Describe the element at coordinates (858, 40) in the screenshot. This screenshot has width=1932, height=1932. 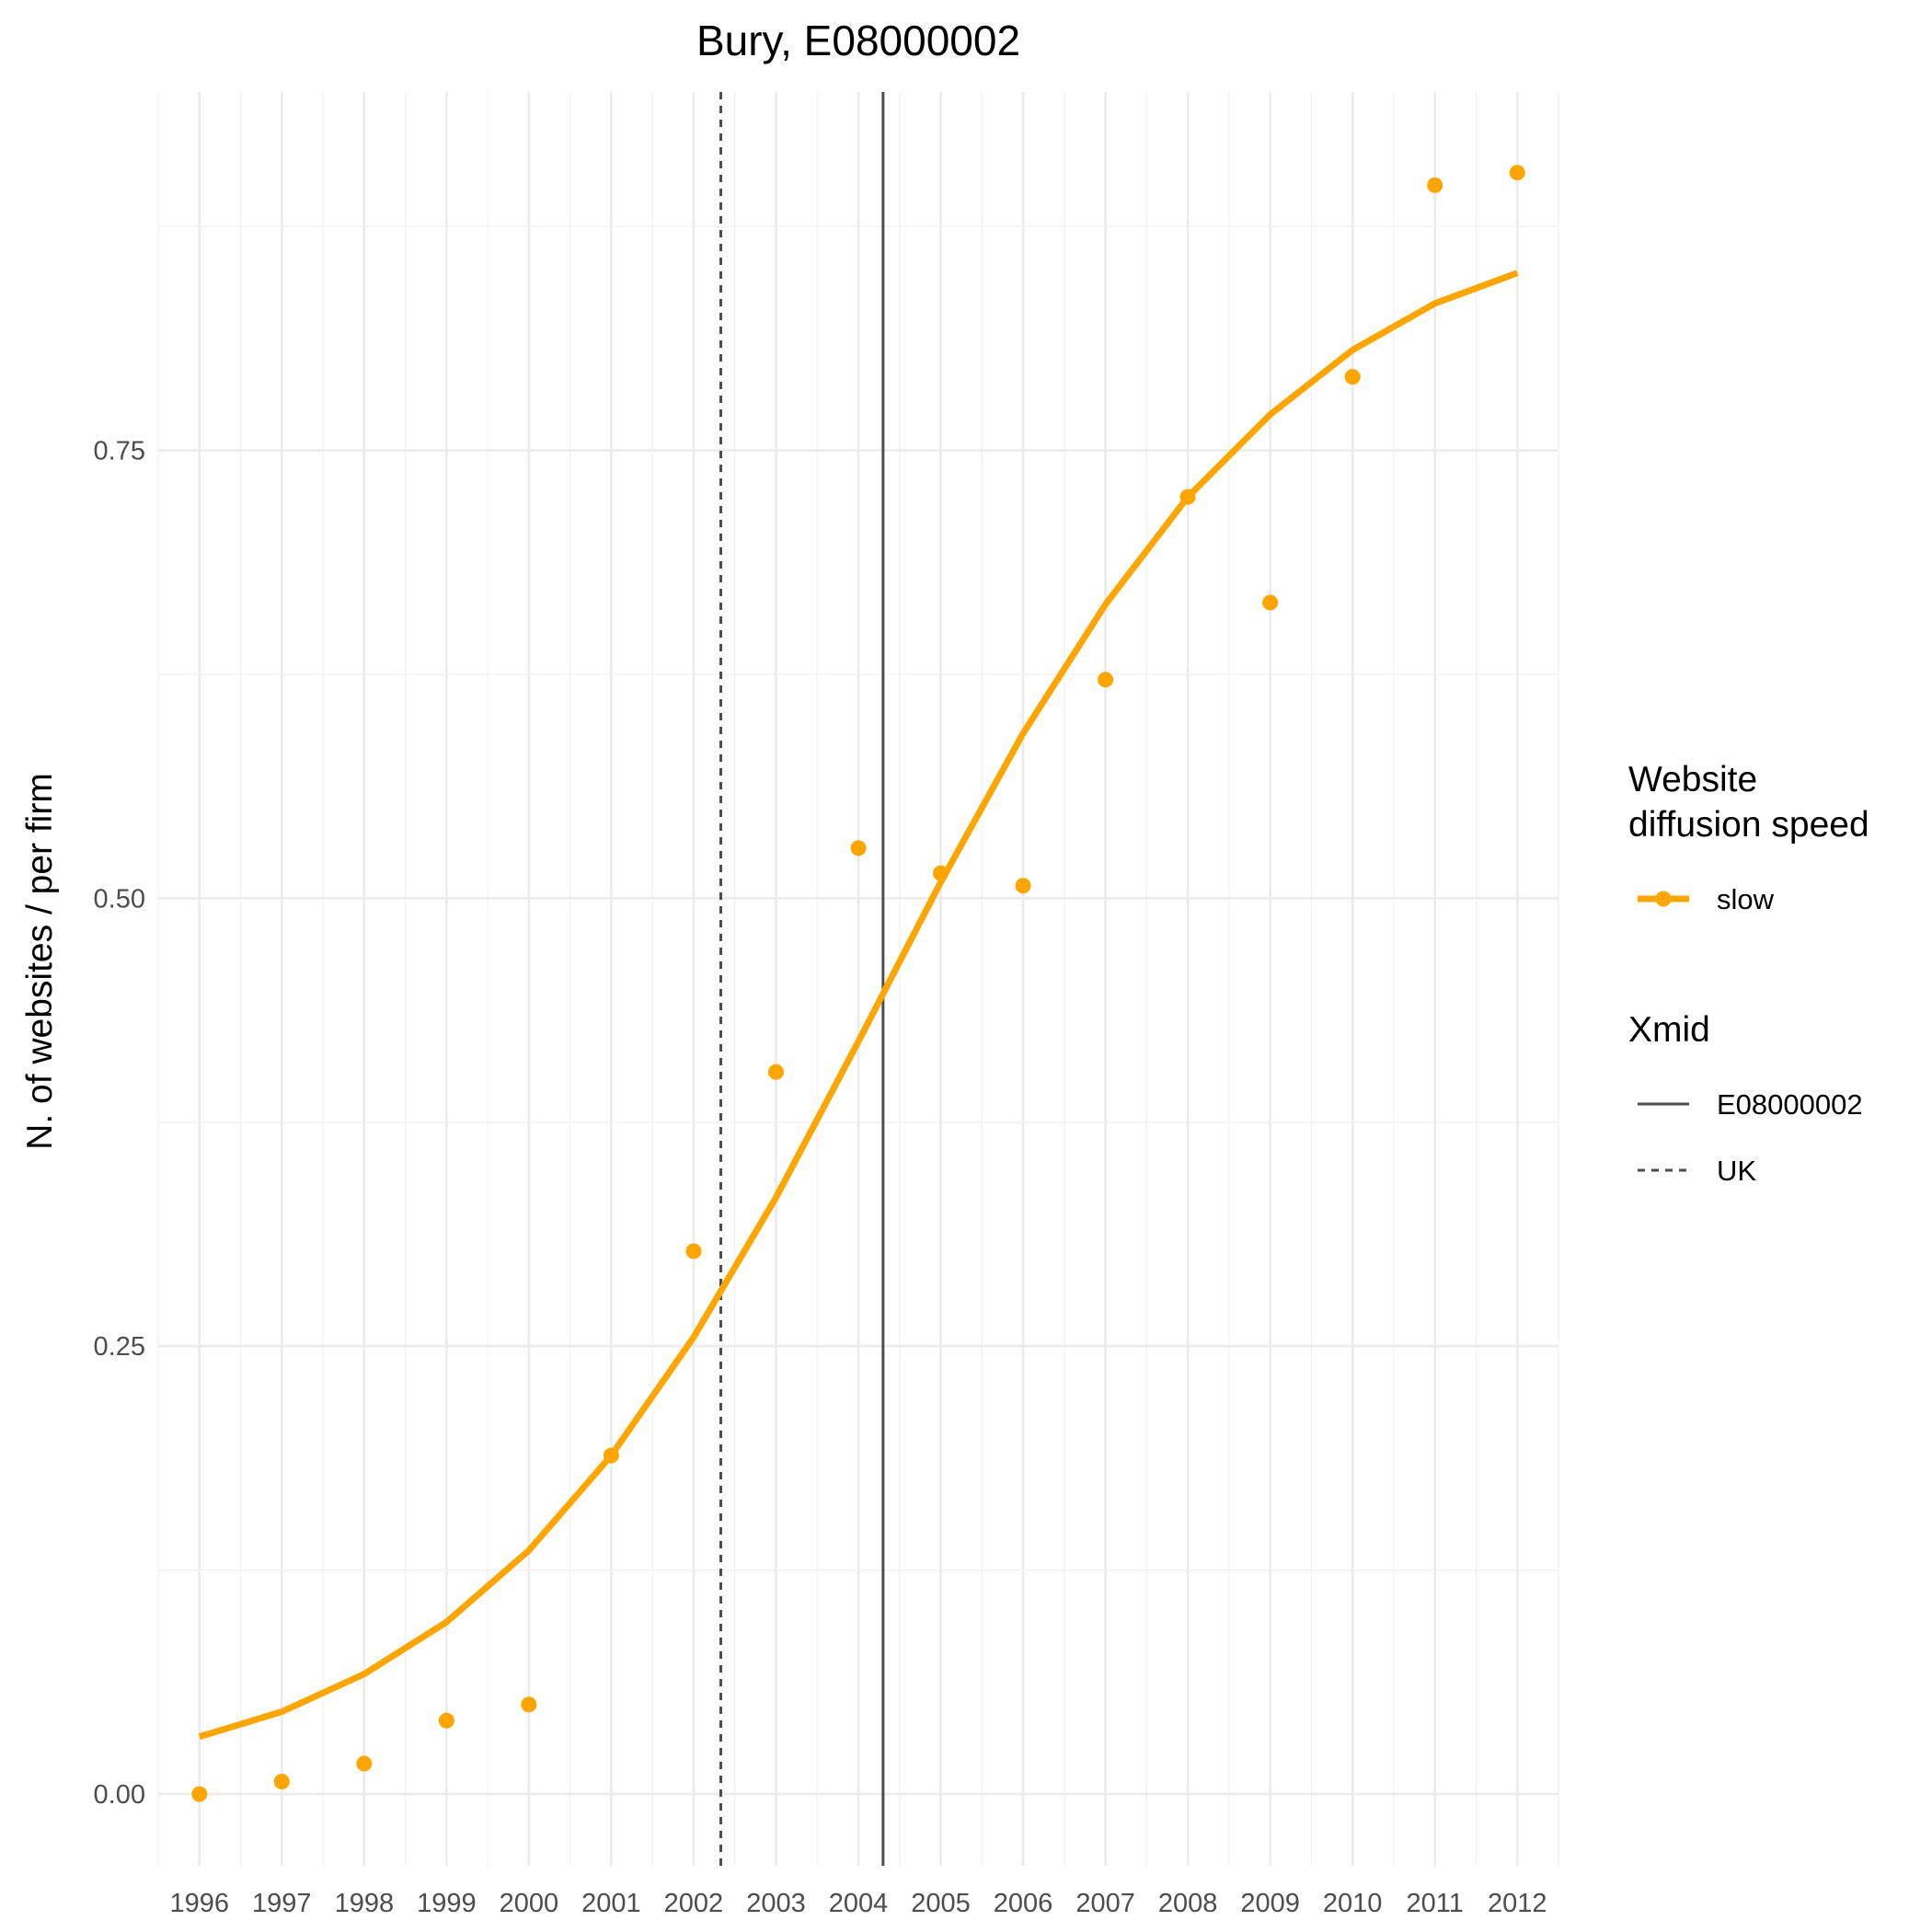
I see `chart-title: Bury, E08000002` at that location.